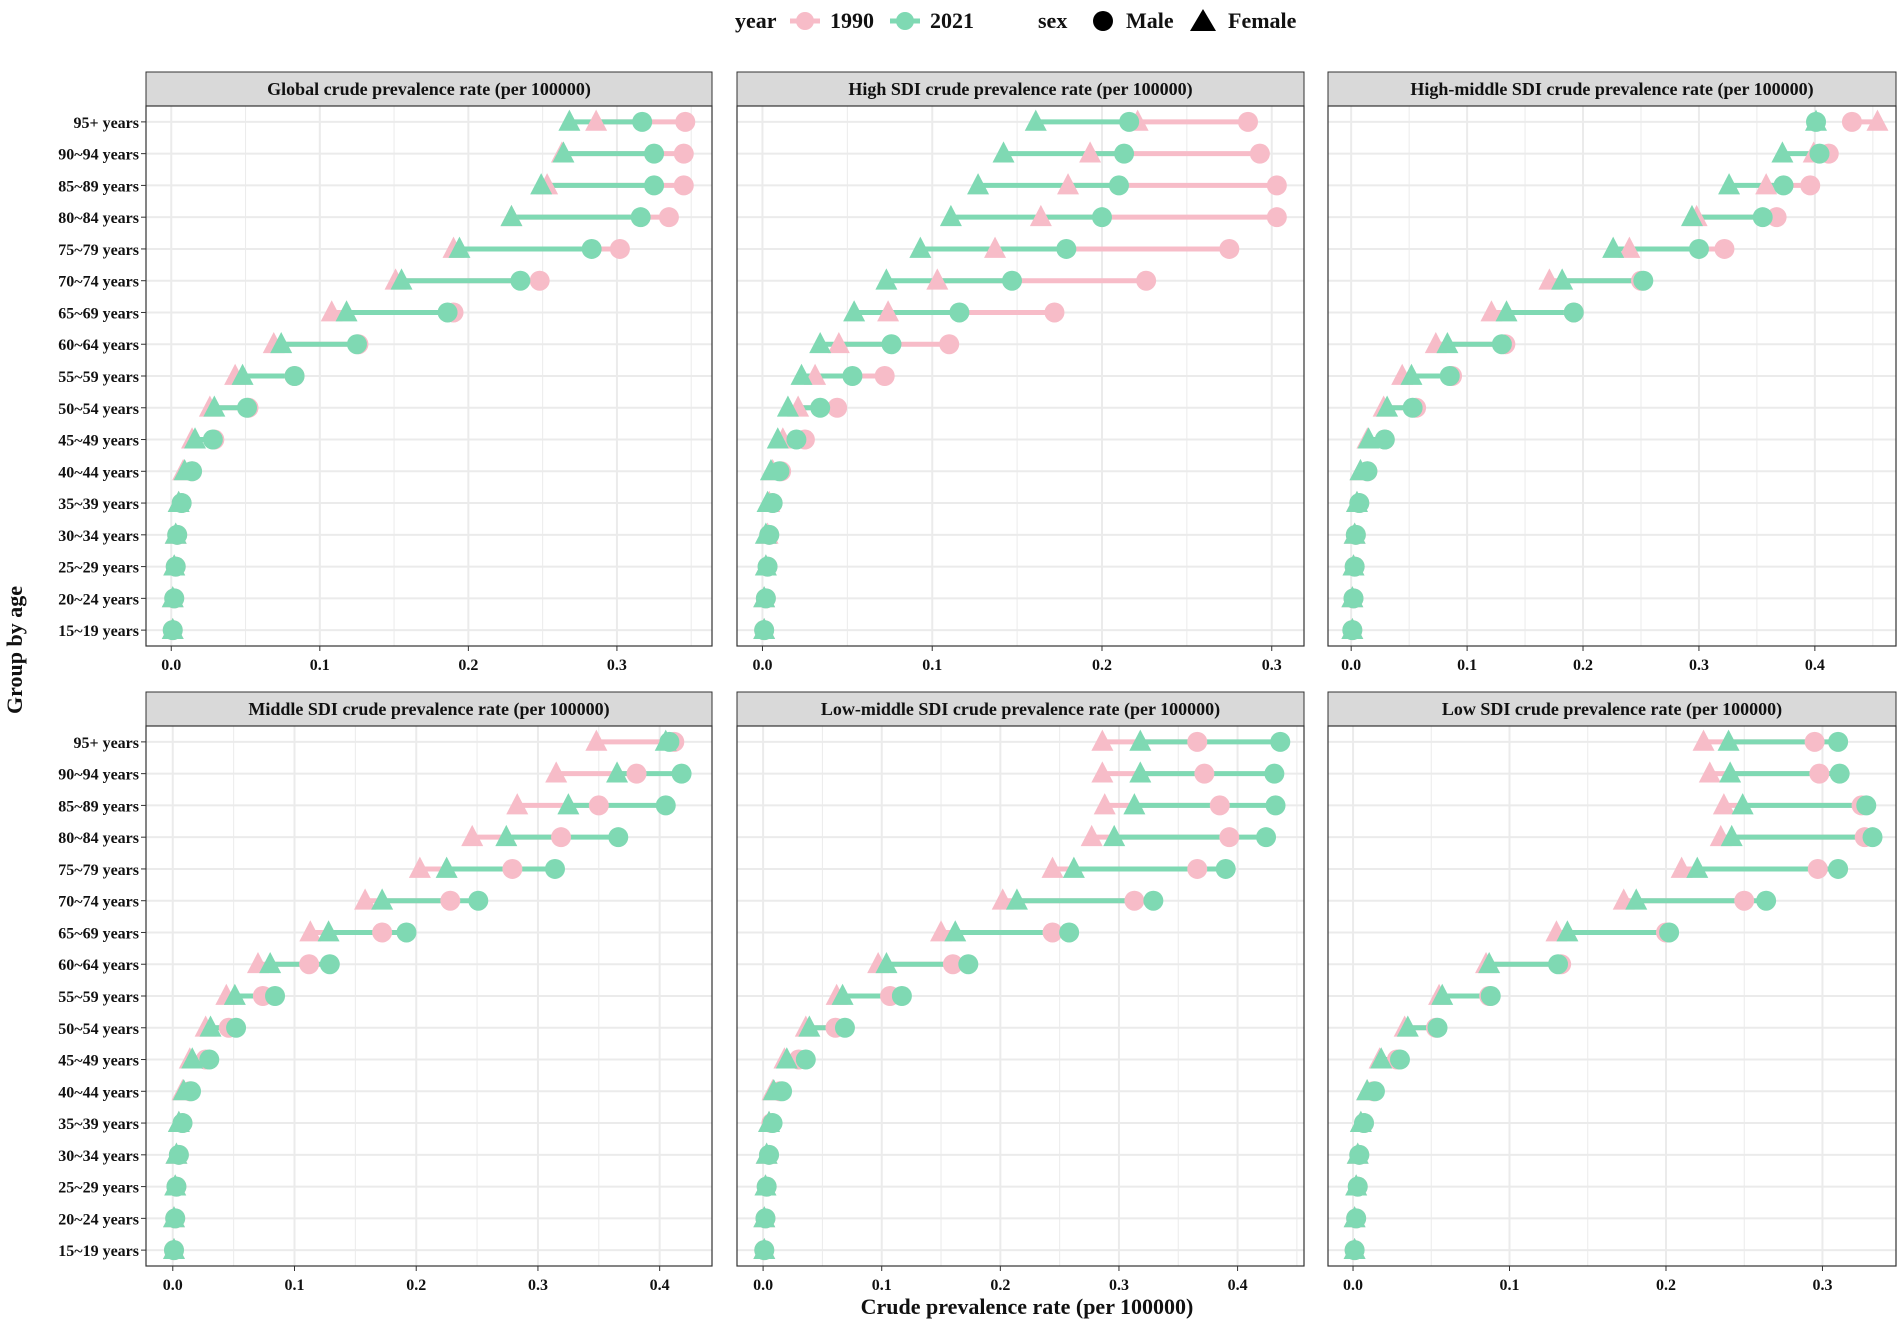 The width and height of the screenshot is (1902, 1323). Describe the element at coordinates (98, 997) in the screenshot. I see `y-tick-label: 55~59 years` at that location.